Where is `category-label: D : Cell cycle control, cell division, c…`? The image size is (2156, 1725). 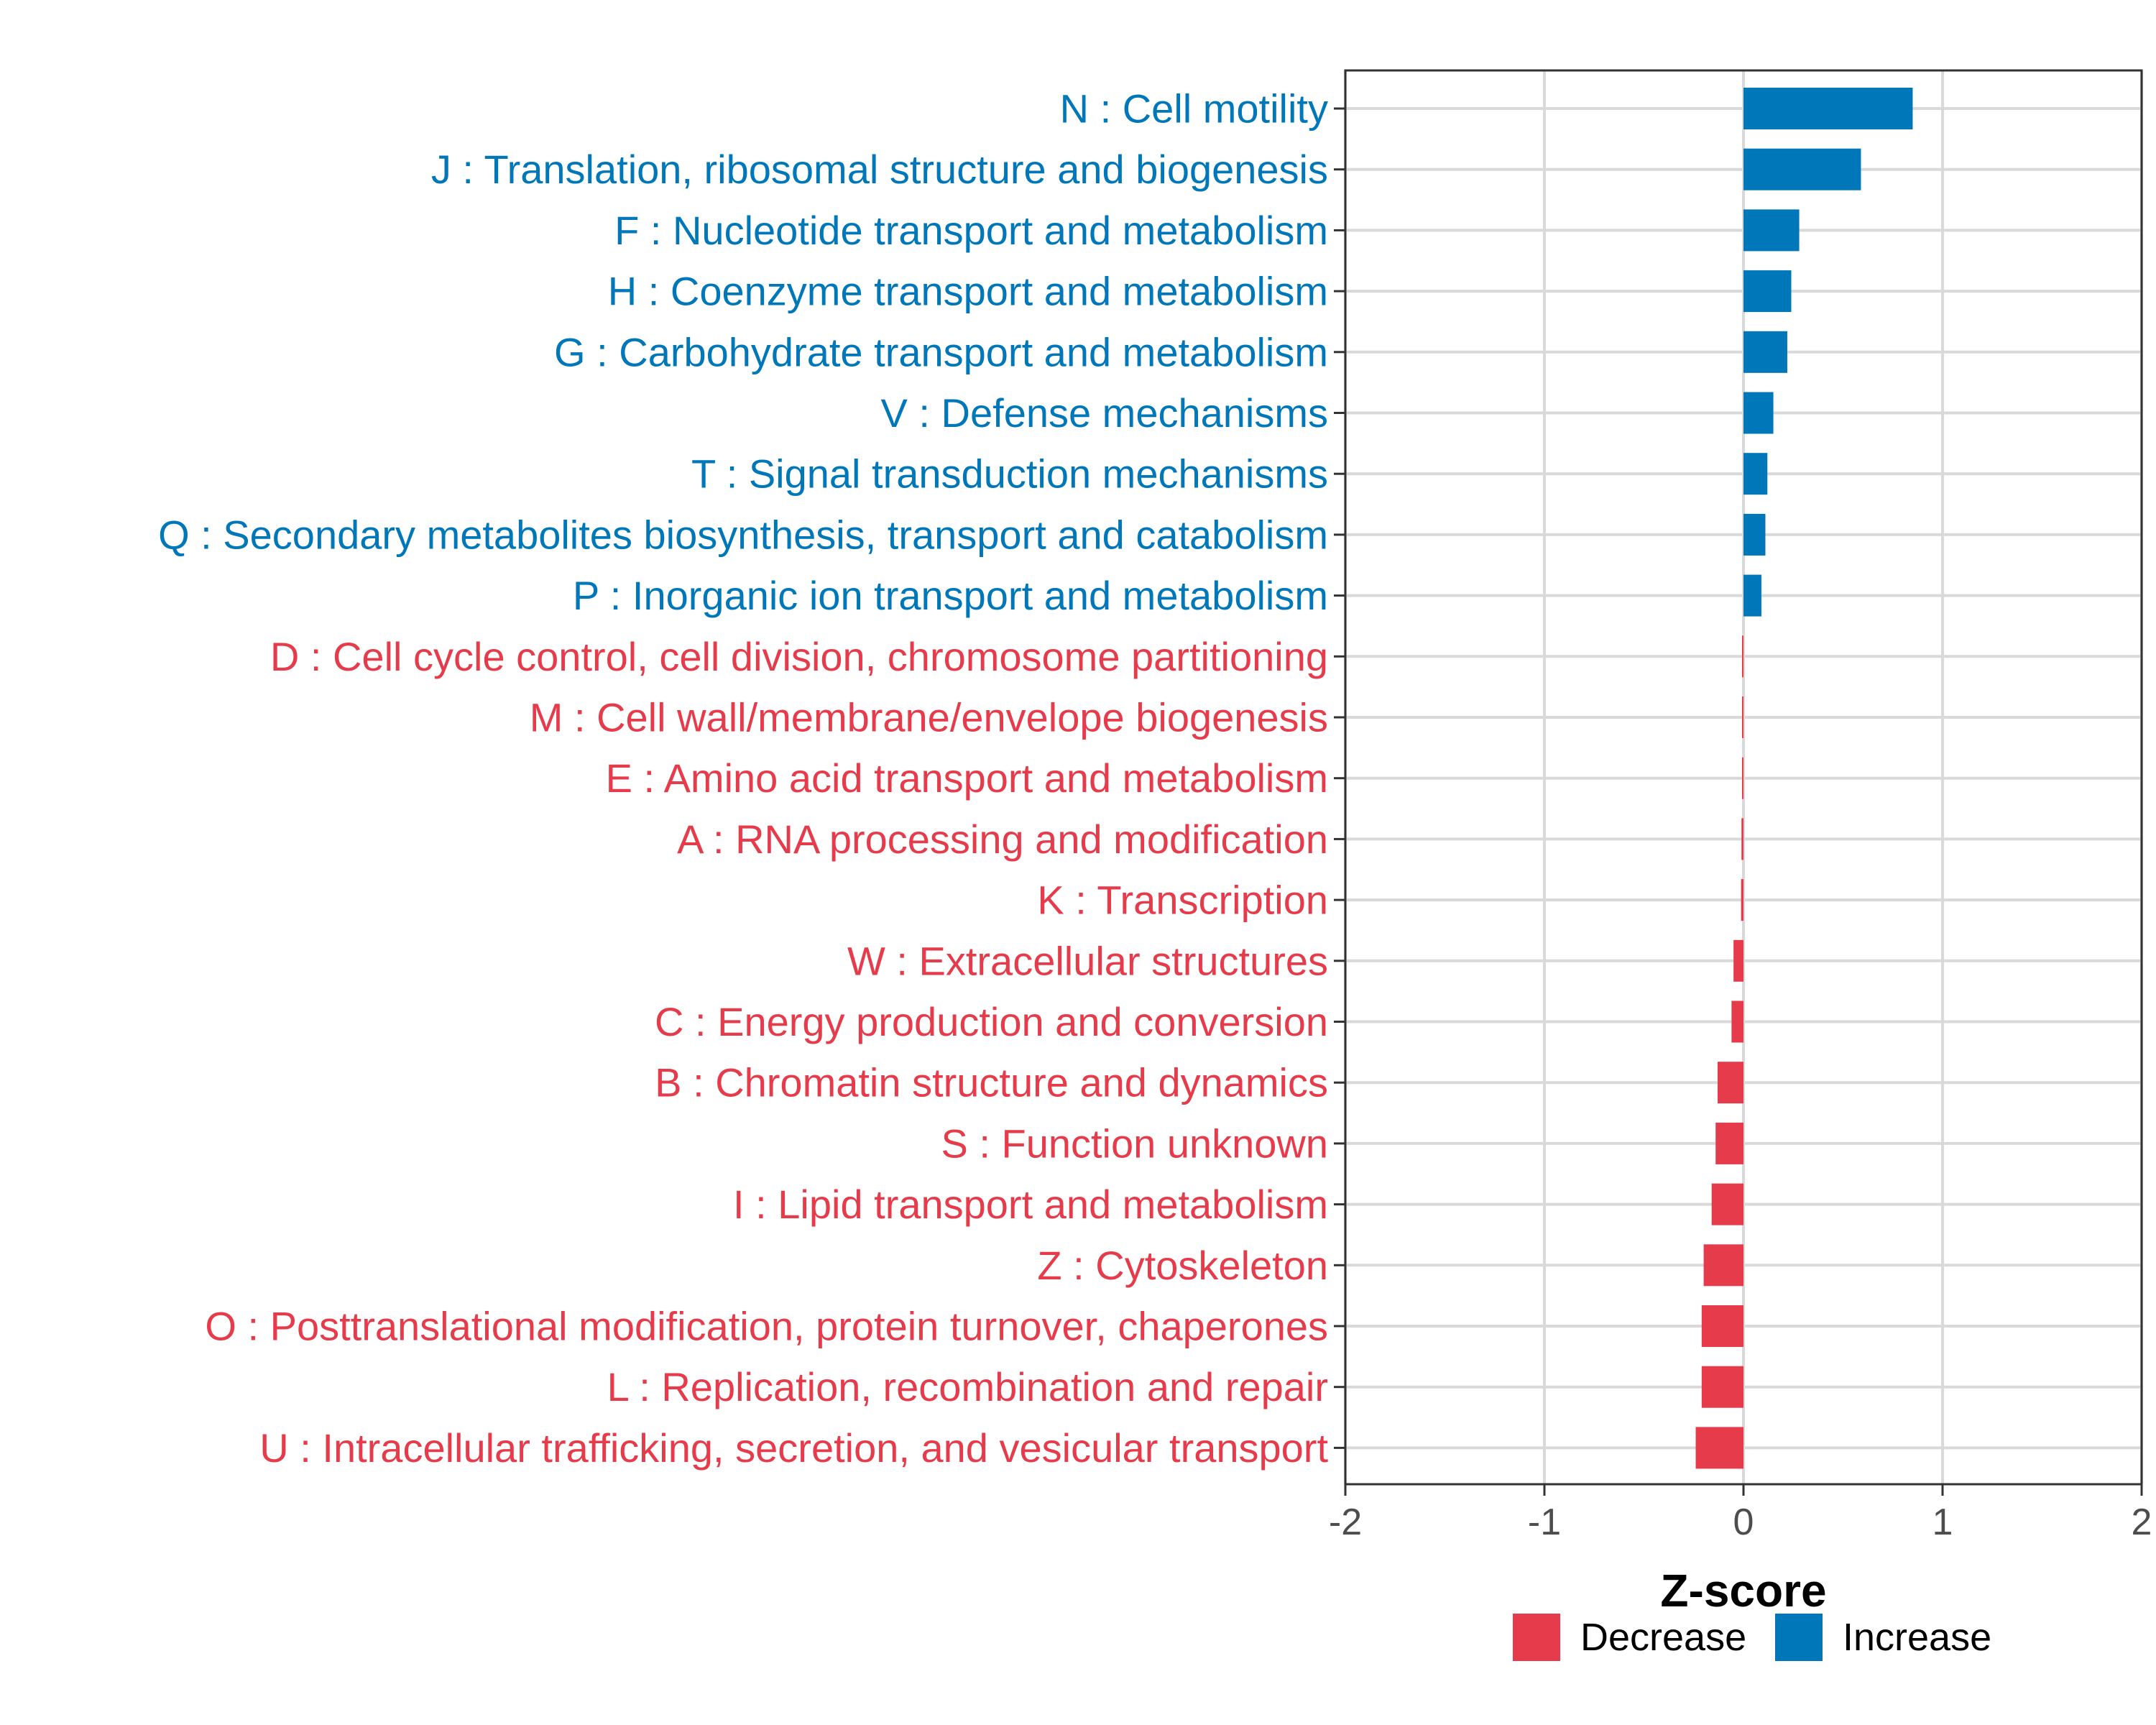
category-label: D : Cell cycle control, cell division, c… is located at coordinates (799, 656).